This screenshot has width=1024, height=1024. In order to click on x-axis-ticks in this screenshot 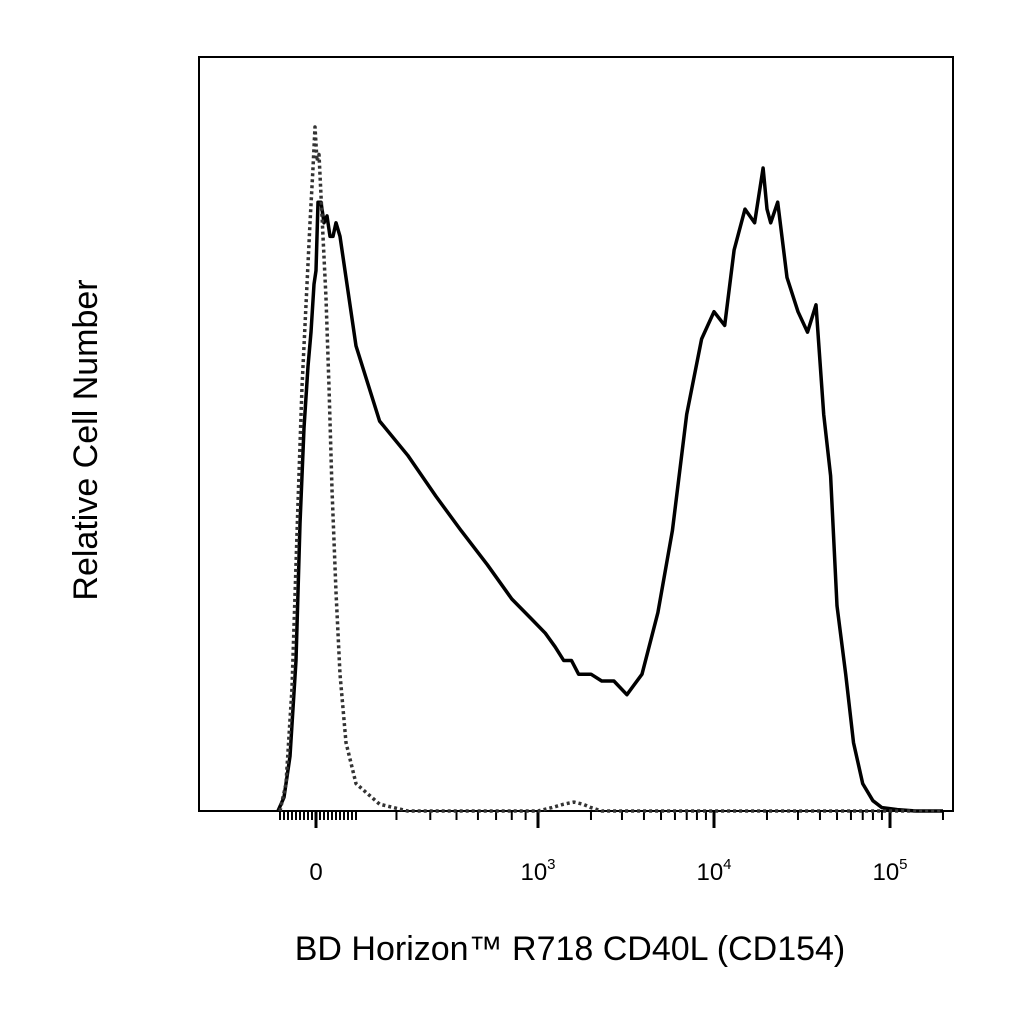, I will do `click(611, 819)`.